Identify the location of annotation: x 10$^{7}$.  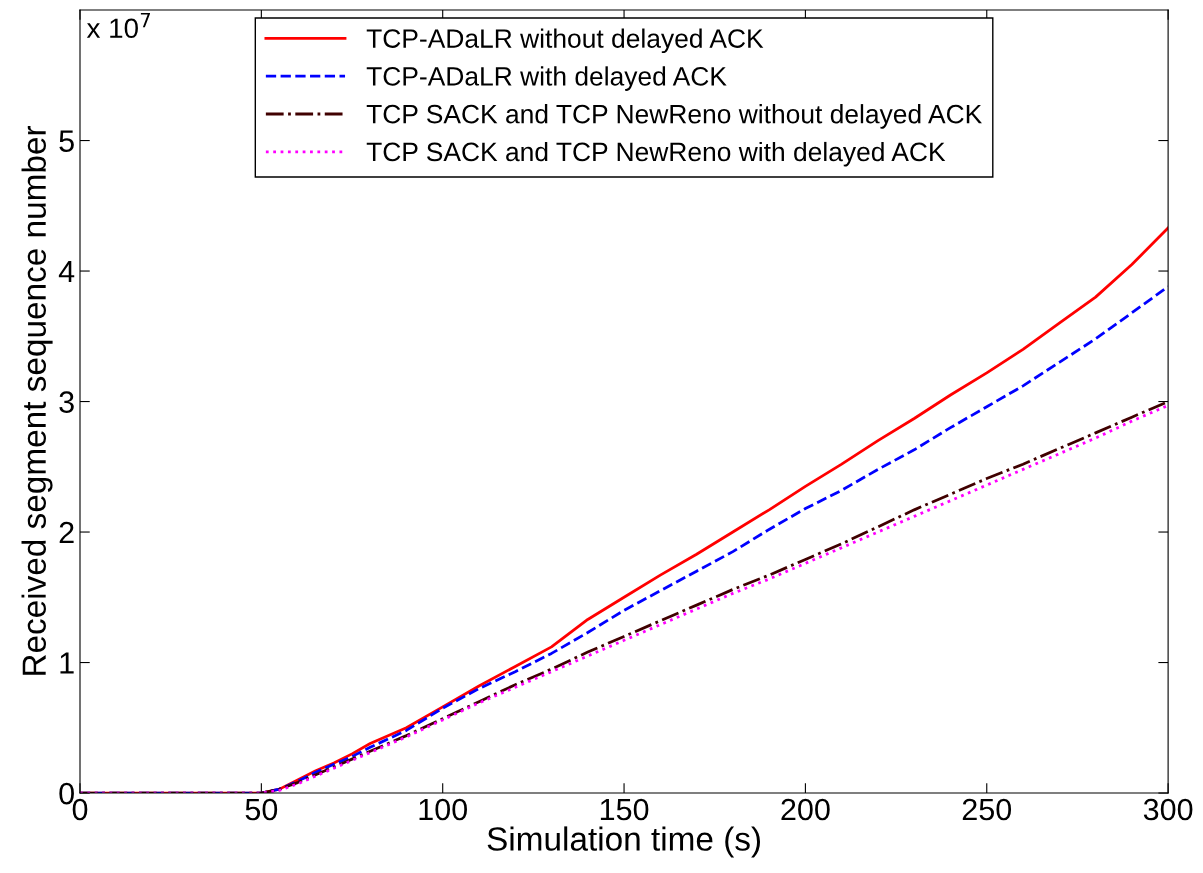
(118, 26).